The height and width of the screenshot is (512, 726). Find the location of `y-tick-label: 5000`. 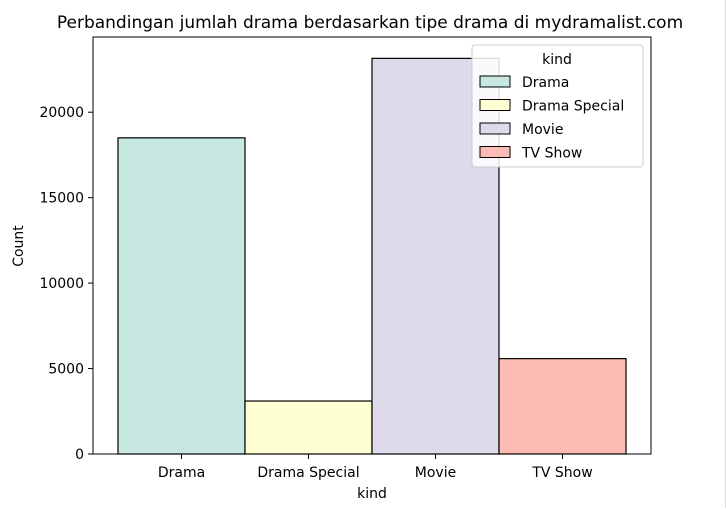

y-tick-label: 5000 is located at coordinates (66, 370).